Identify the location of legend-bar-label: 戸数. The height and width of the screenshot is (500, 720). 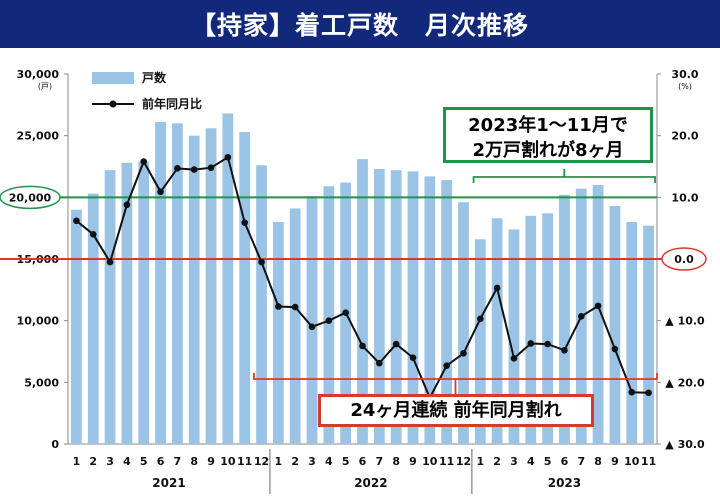
(154, 77).